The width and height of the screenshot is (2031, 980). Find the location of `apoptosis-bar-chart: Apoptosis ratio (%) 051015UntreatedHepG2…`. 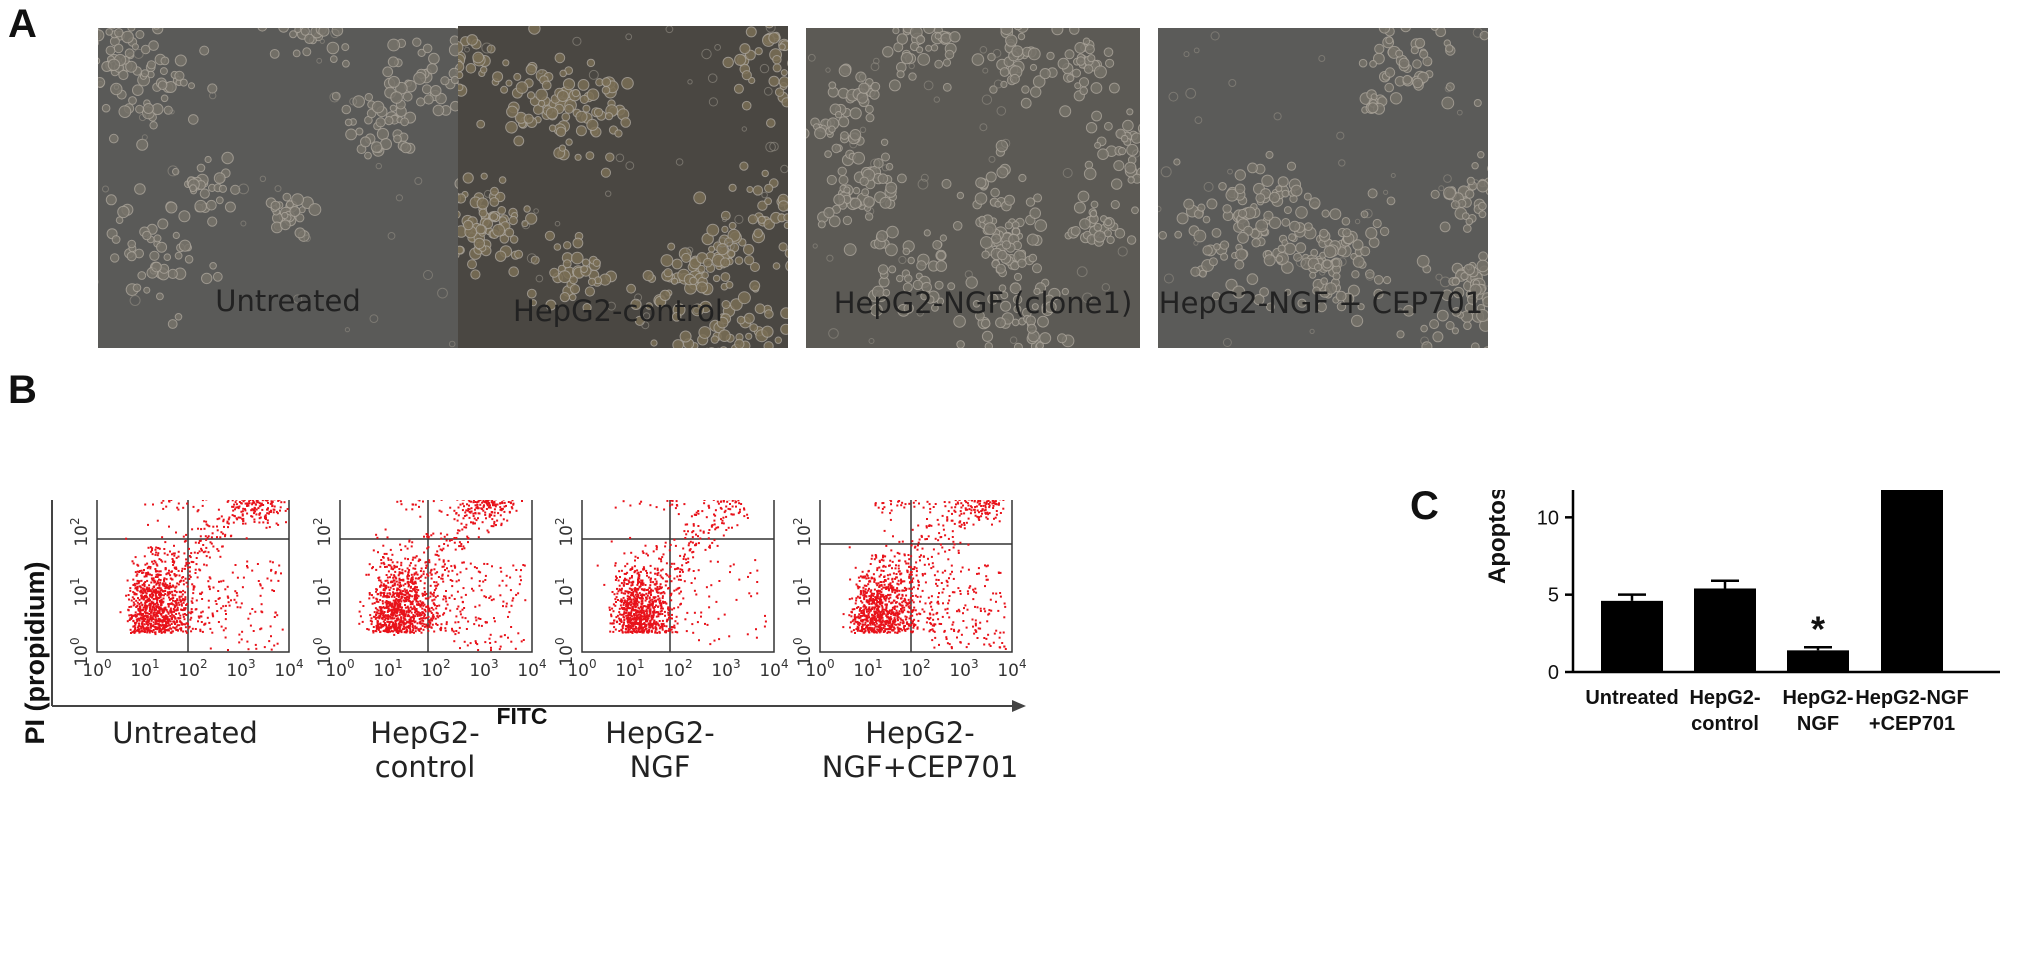

apoptosis-bar-chart: Apoptosis ratio (%) 051015UntreatedHepG2… is located at coordinates (1742, 612).